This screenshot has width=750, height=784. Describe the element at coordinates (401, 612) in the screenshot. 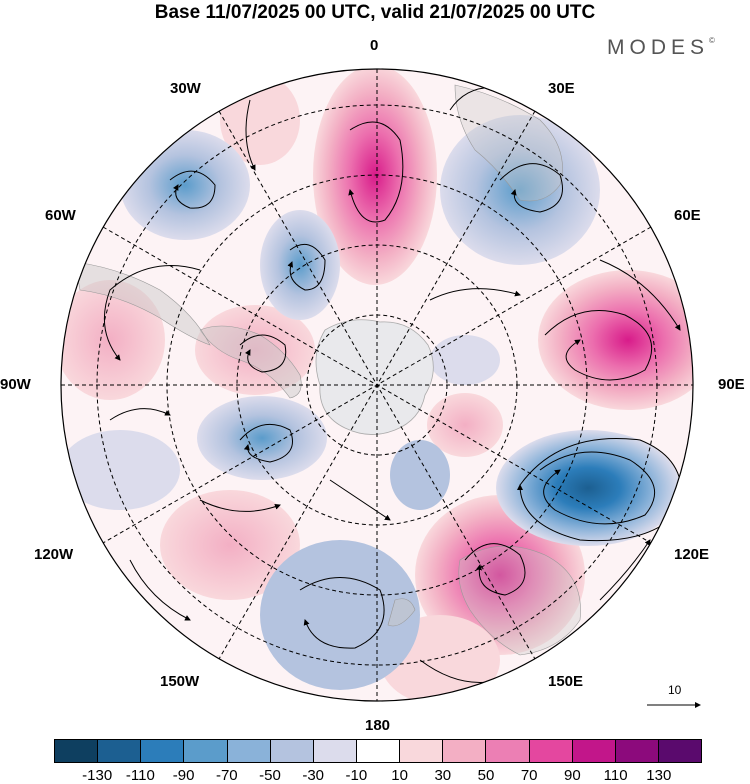

I see `new-zealand` at that location.